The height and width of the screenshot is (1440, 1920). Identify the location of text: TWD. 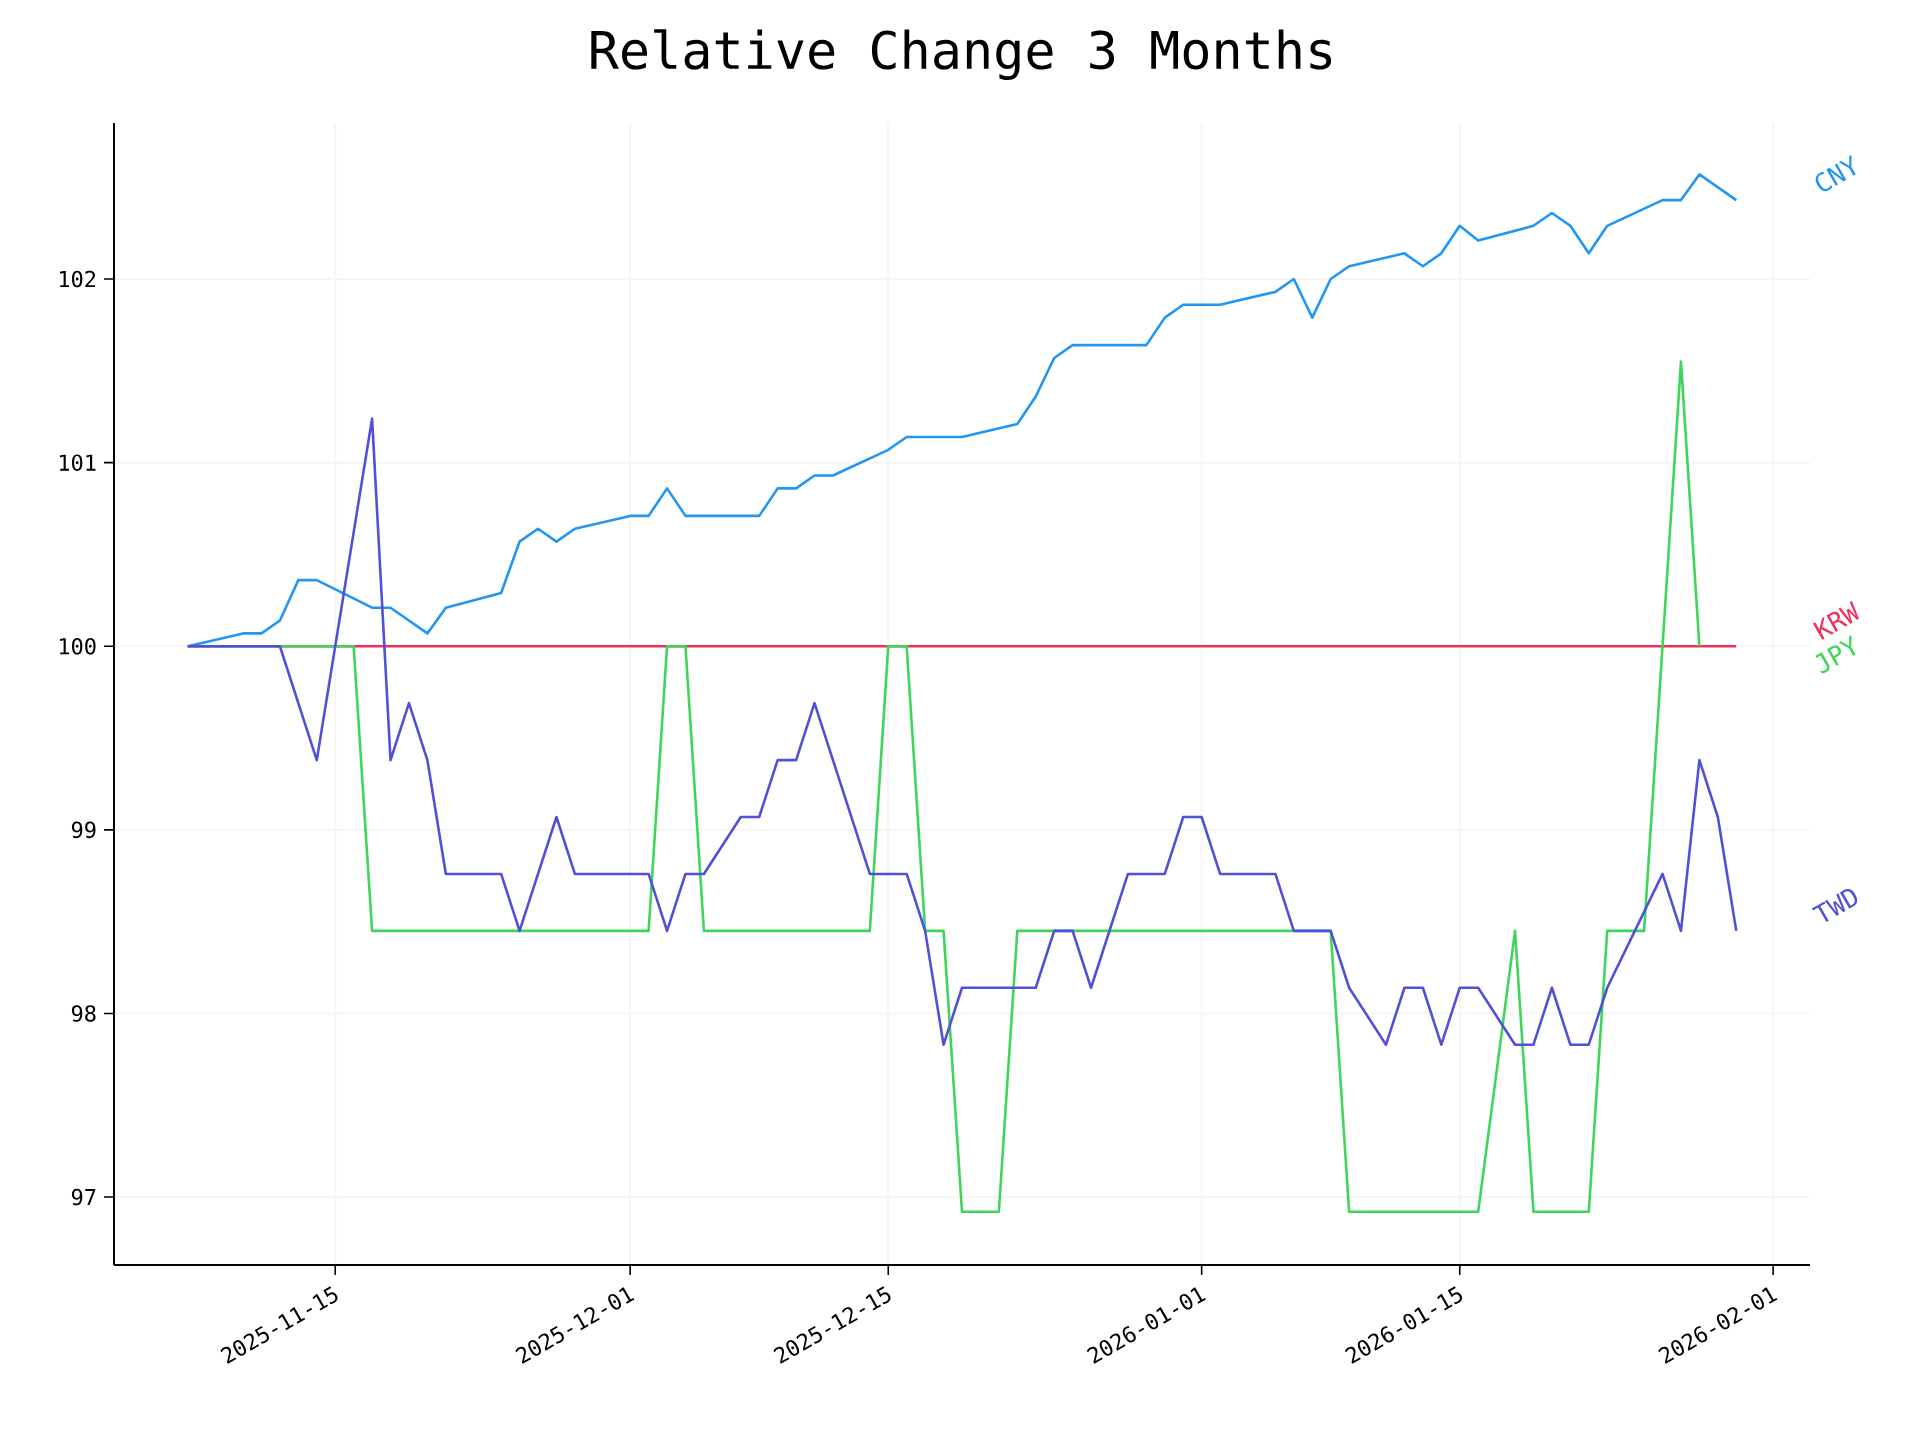
(1834, 905).